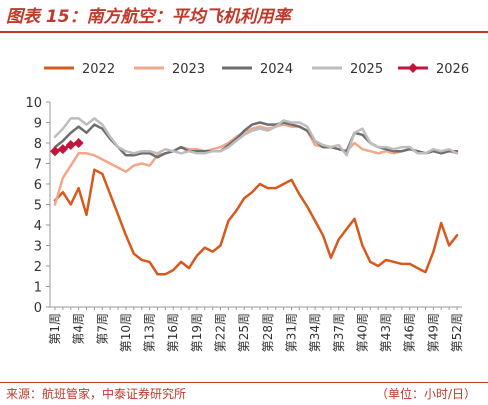 The width and height of the screenshot is (488, 405). I want to click on x-tick-label: 第1周, so click(55, 329).